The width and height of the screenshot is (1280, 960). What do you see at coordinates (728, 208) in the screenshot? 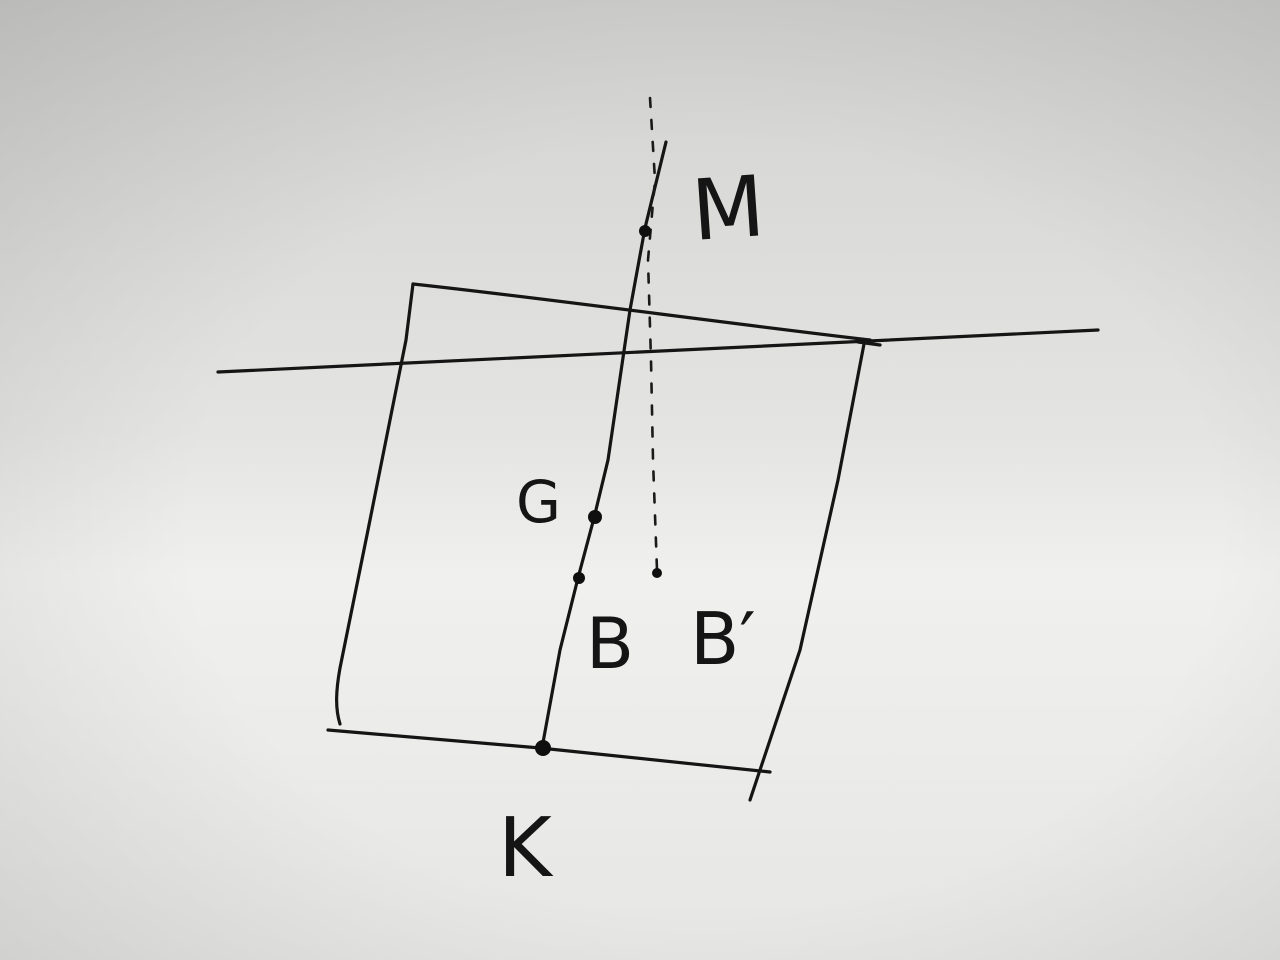
I see `label-m: M` at bounding box center [728, 208].